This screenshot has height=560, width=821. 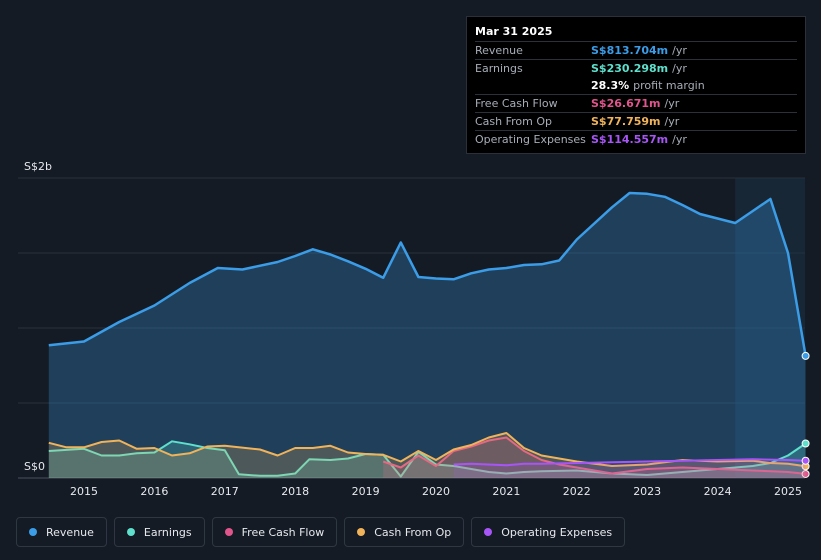 What do you see at coordinates (610, 85) in the screenshot?
I see `tooltip-value: 28.3%` at bounding box center [610, 85].